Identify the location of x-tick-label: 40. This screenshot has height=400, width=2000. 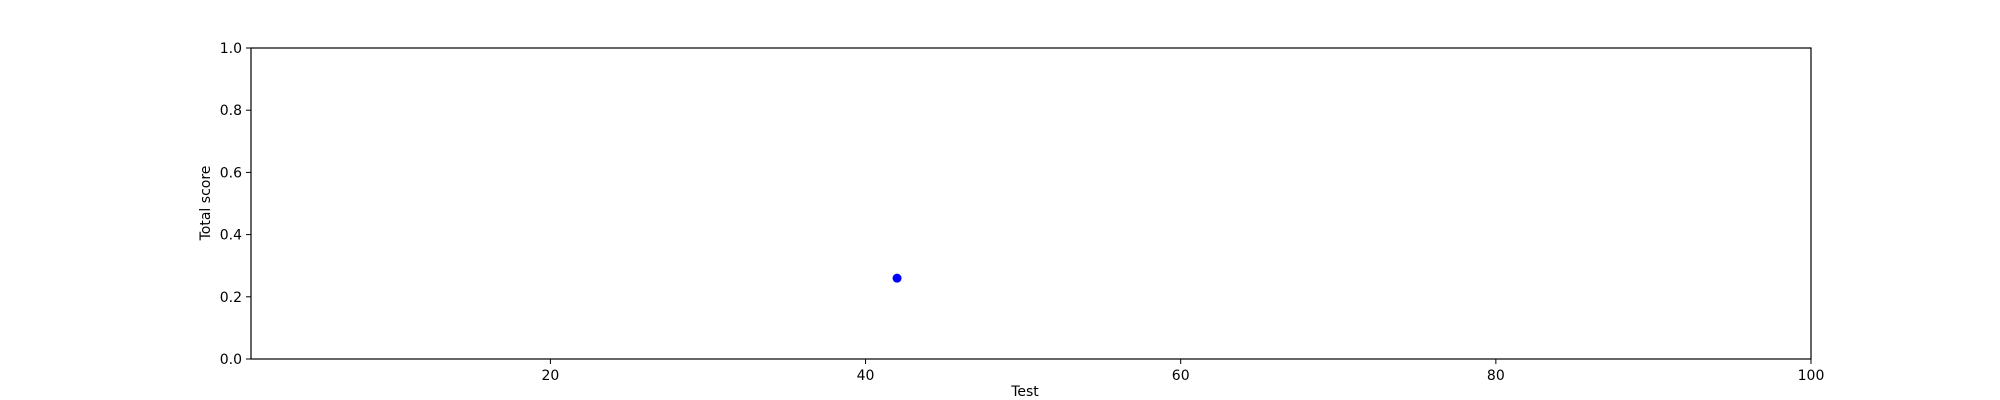
(866, 376).